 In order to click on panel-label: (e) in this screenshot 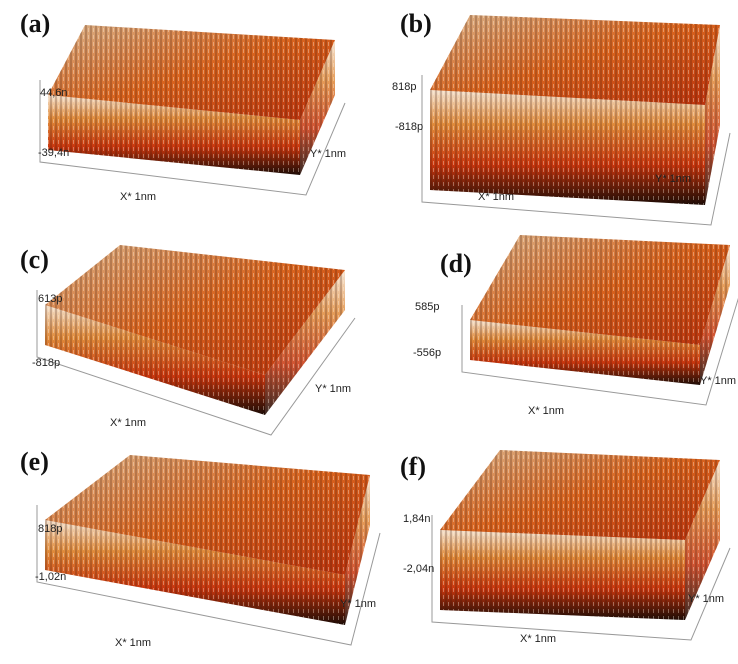, I will do `click(34, 461)`.